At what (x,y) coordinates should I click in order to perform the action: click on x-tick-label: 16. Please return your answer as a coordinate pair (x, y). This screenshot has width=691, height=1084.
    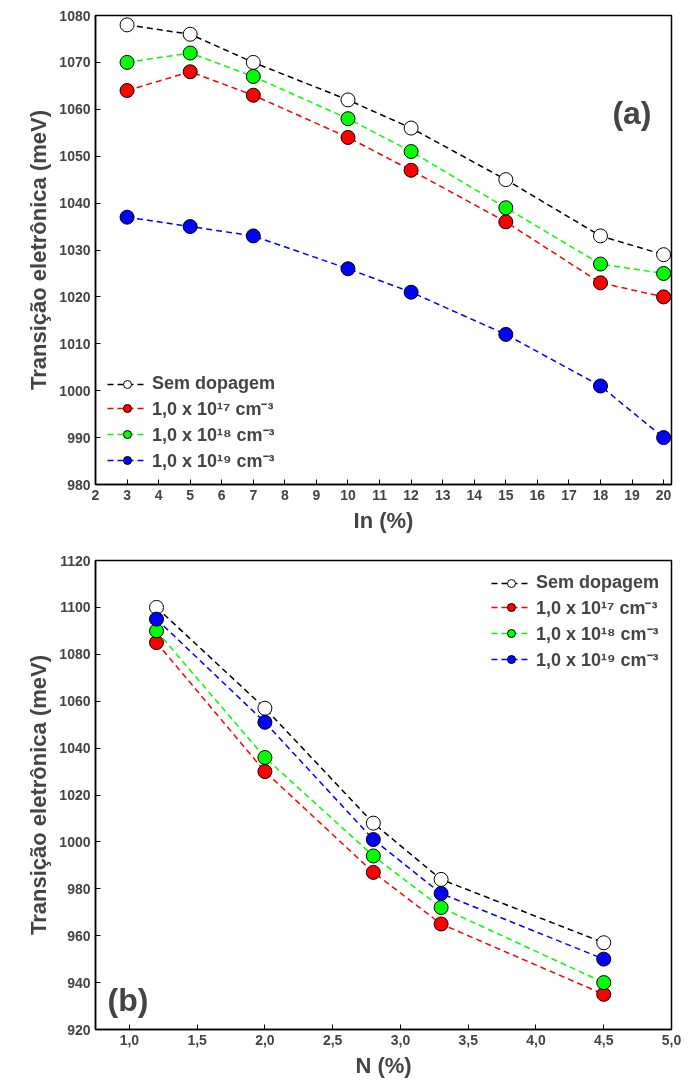
    Looking at the image, I should click on (537, 494).